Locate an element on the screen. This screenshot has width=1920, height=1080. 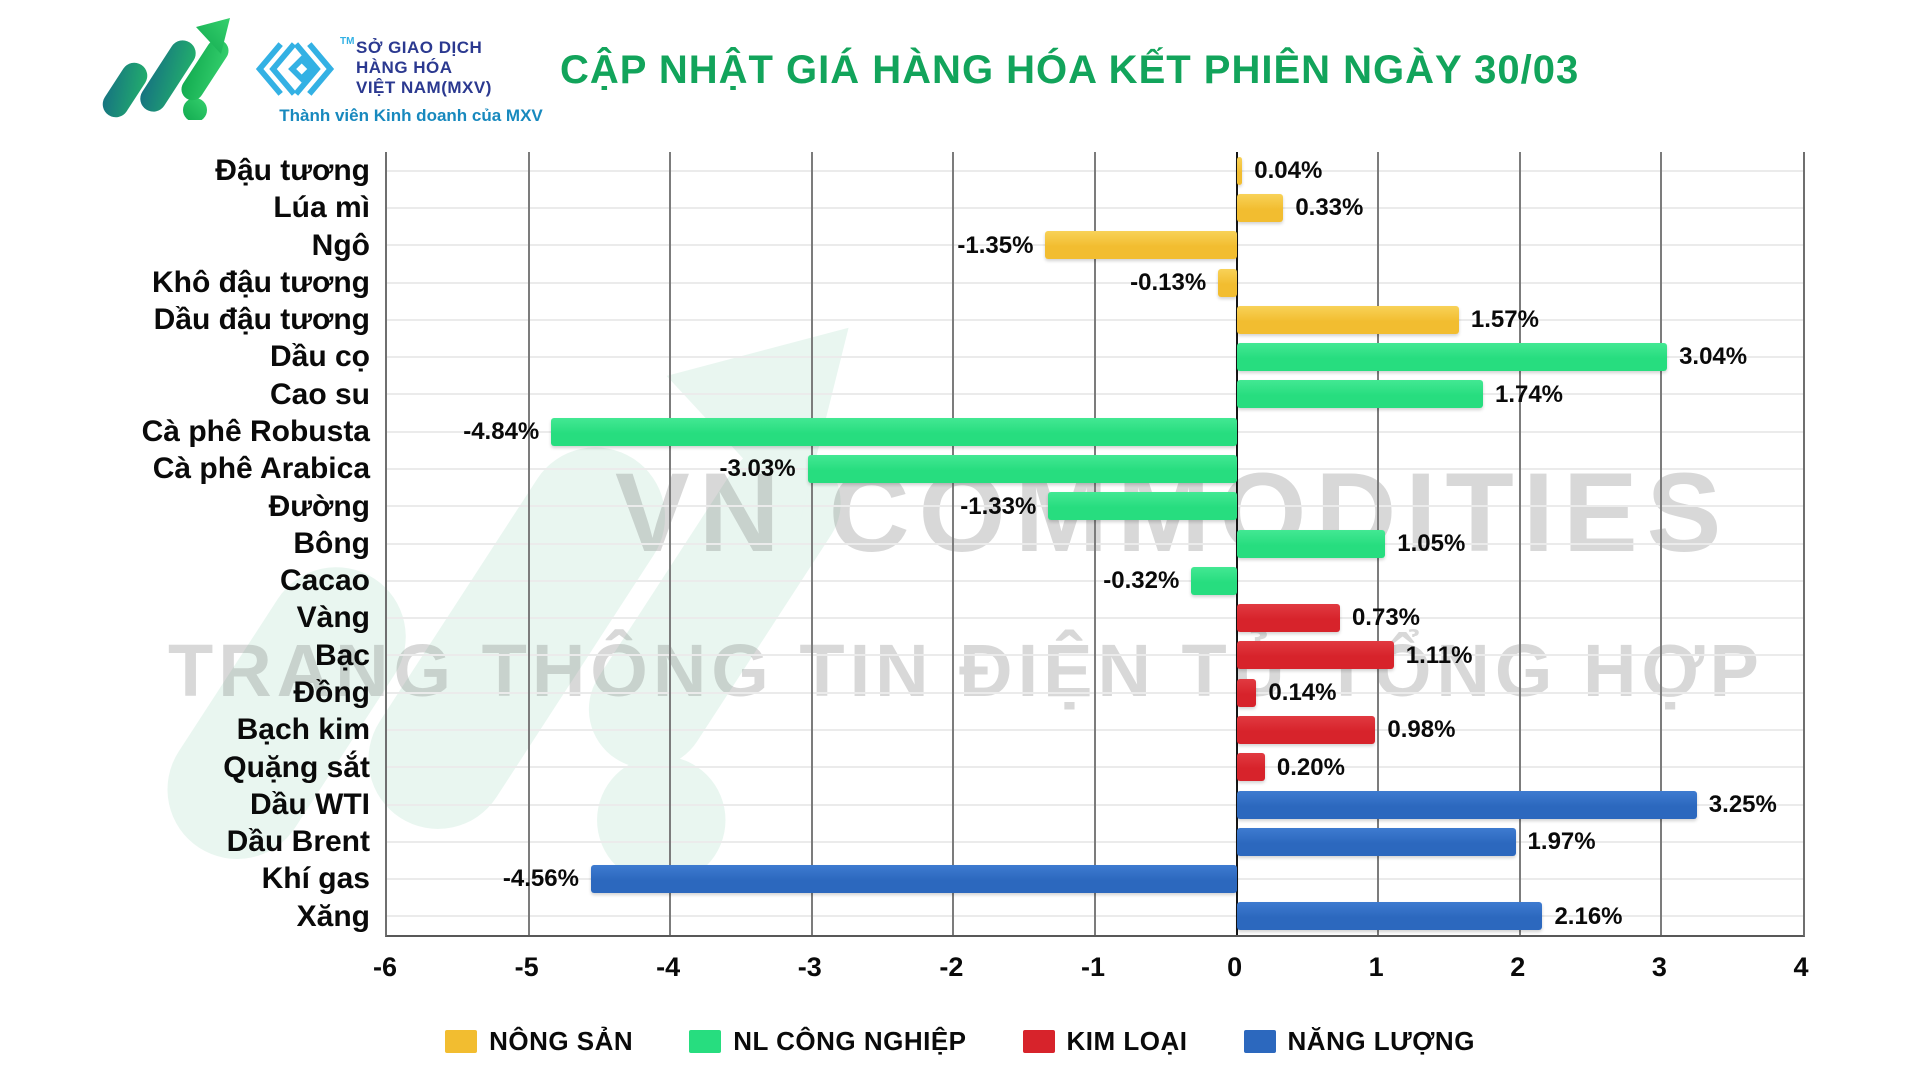
category-label: Xăng is located at coordinates (333, 916).